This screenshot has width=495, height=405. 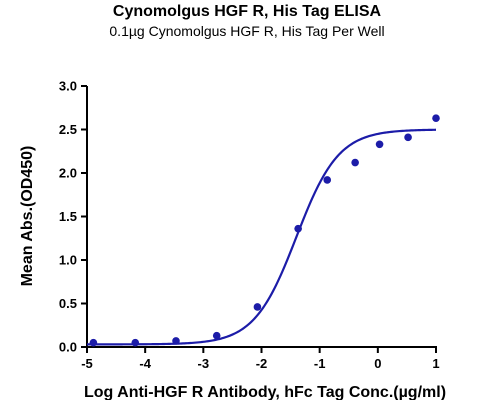 I want to click on y-tick-label: 1.0, so click(x=68, y=260).